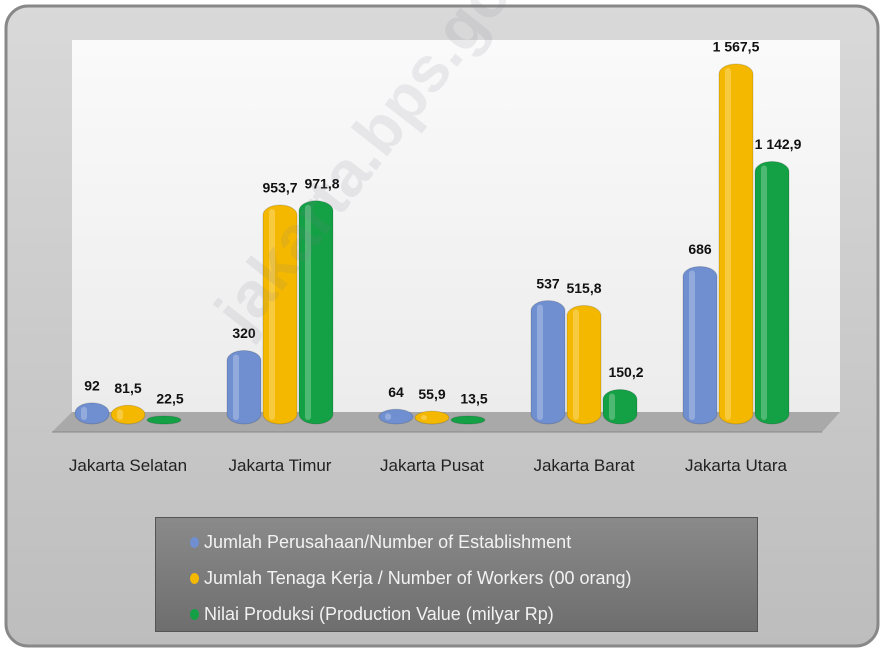 The height and width of the screenshot is (652, 884). I want to click on data-label: 13,5, so click(473, 399).